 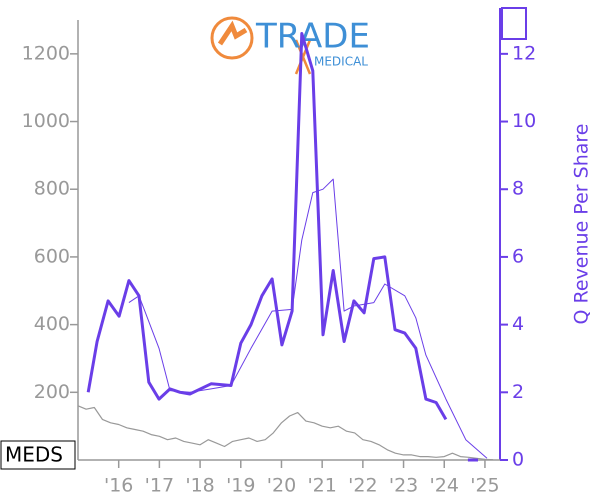 I want to click on x-tick-label: '23, so click(x=403, y=486).